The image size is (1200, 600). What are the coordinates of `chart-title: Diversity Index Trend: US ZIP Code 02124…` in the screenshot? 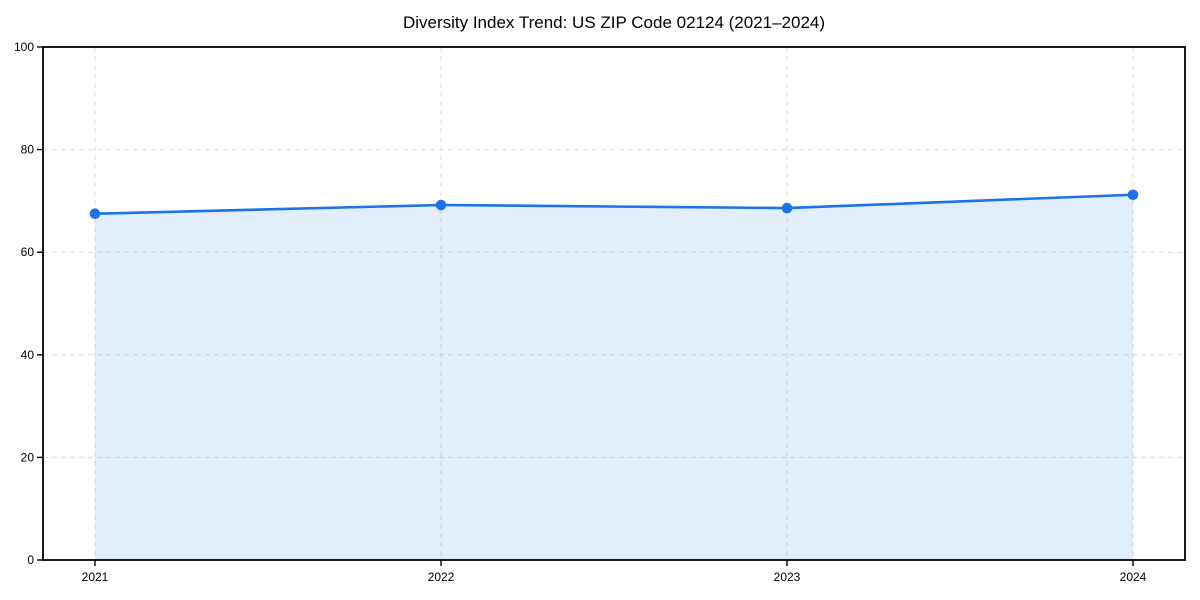 It's located at (614, 22).